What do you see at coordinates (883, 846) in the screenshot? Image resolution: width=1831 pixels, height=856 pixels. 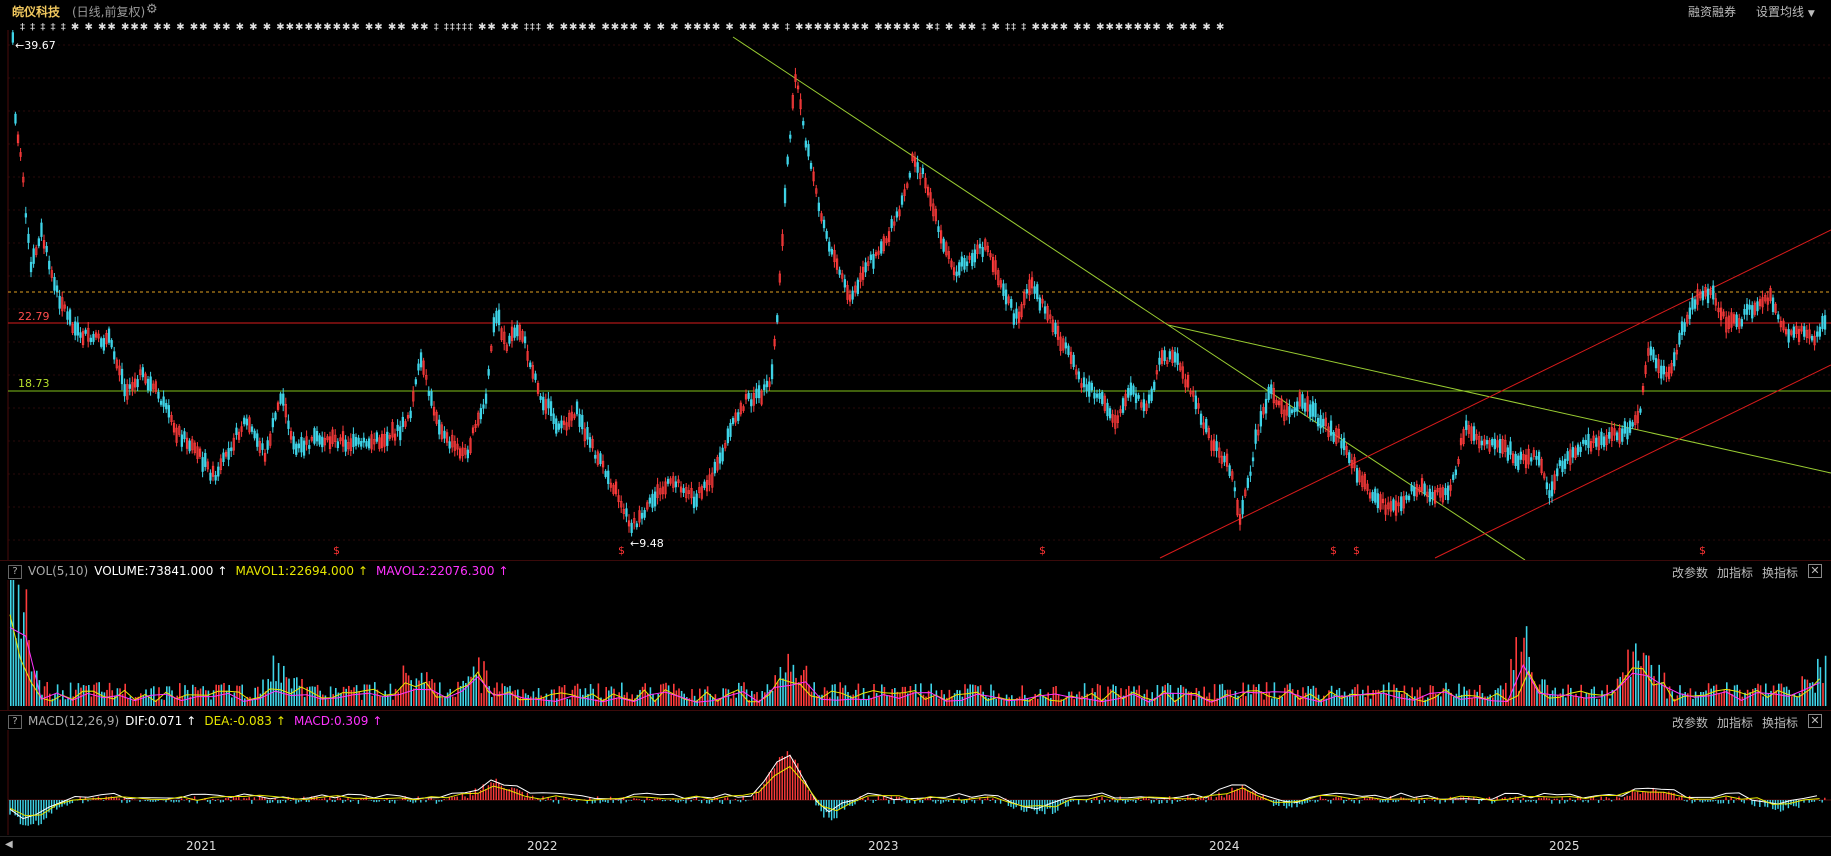 I see `x-axis-label: 2023` at bounding box center [883, 846].